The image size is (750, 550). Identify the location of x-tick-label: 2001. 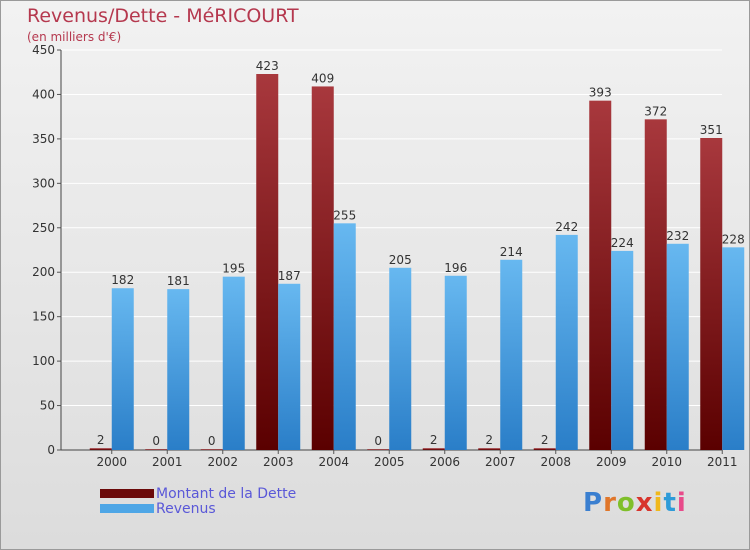
(167, 462).